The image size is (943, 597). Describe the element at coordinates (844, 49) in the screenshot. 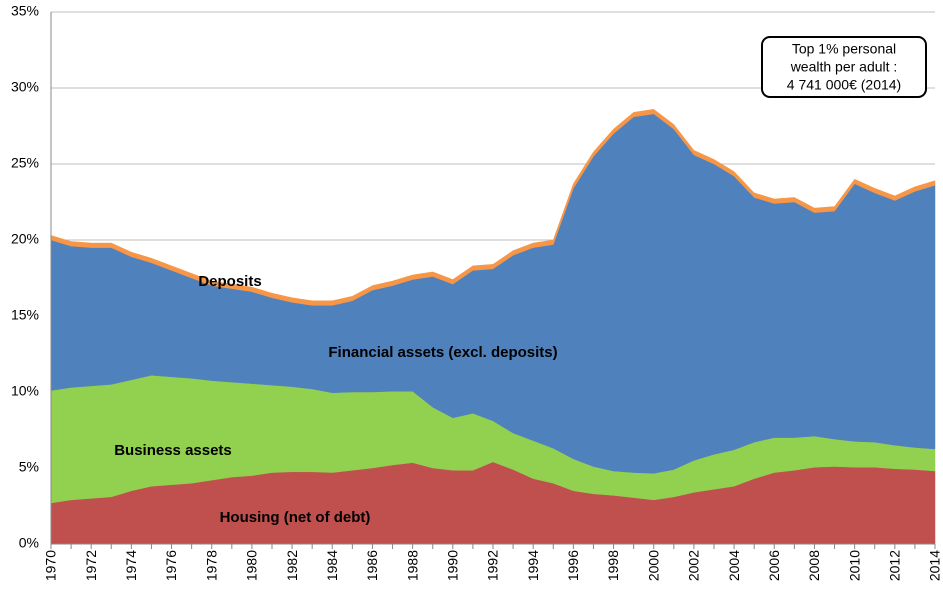

I see `annotation-line: Top 1% personal` at that location.